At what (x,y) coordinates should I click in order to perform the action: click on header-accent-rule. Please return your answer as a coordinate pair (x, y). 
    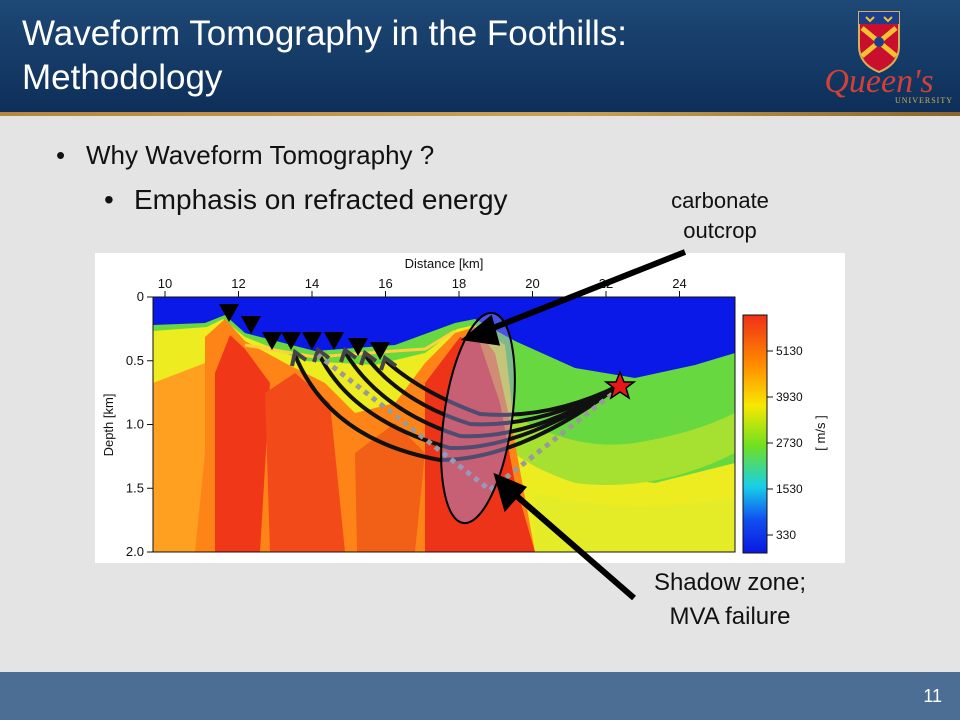
    Looking at the image, I should click on (480, 114).